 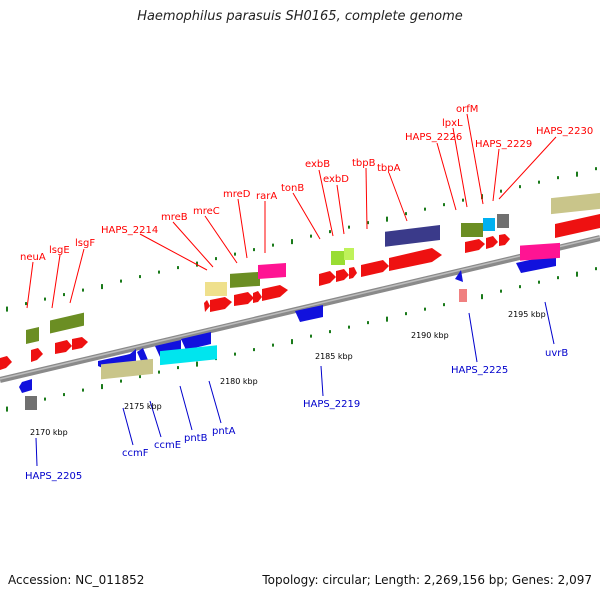 What do you see at coordinates (129, 230) in the screenshot?
I see `gene-label: HAPS_2214` at bounding box center [129, 230].